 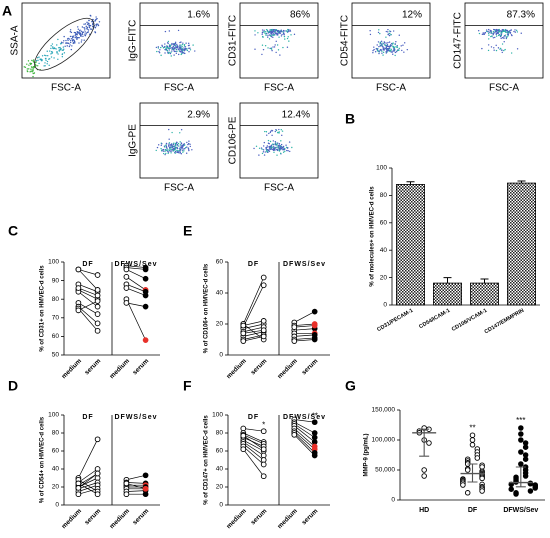 I want to click on y-tick-label: 80, so click(x=56, y=299).